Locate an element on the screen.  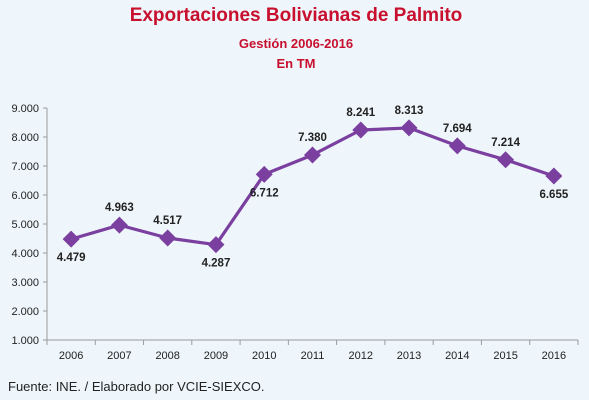
x-tick-label: 2012 is located at coordinates (361, 356).